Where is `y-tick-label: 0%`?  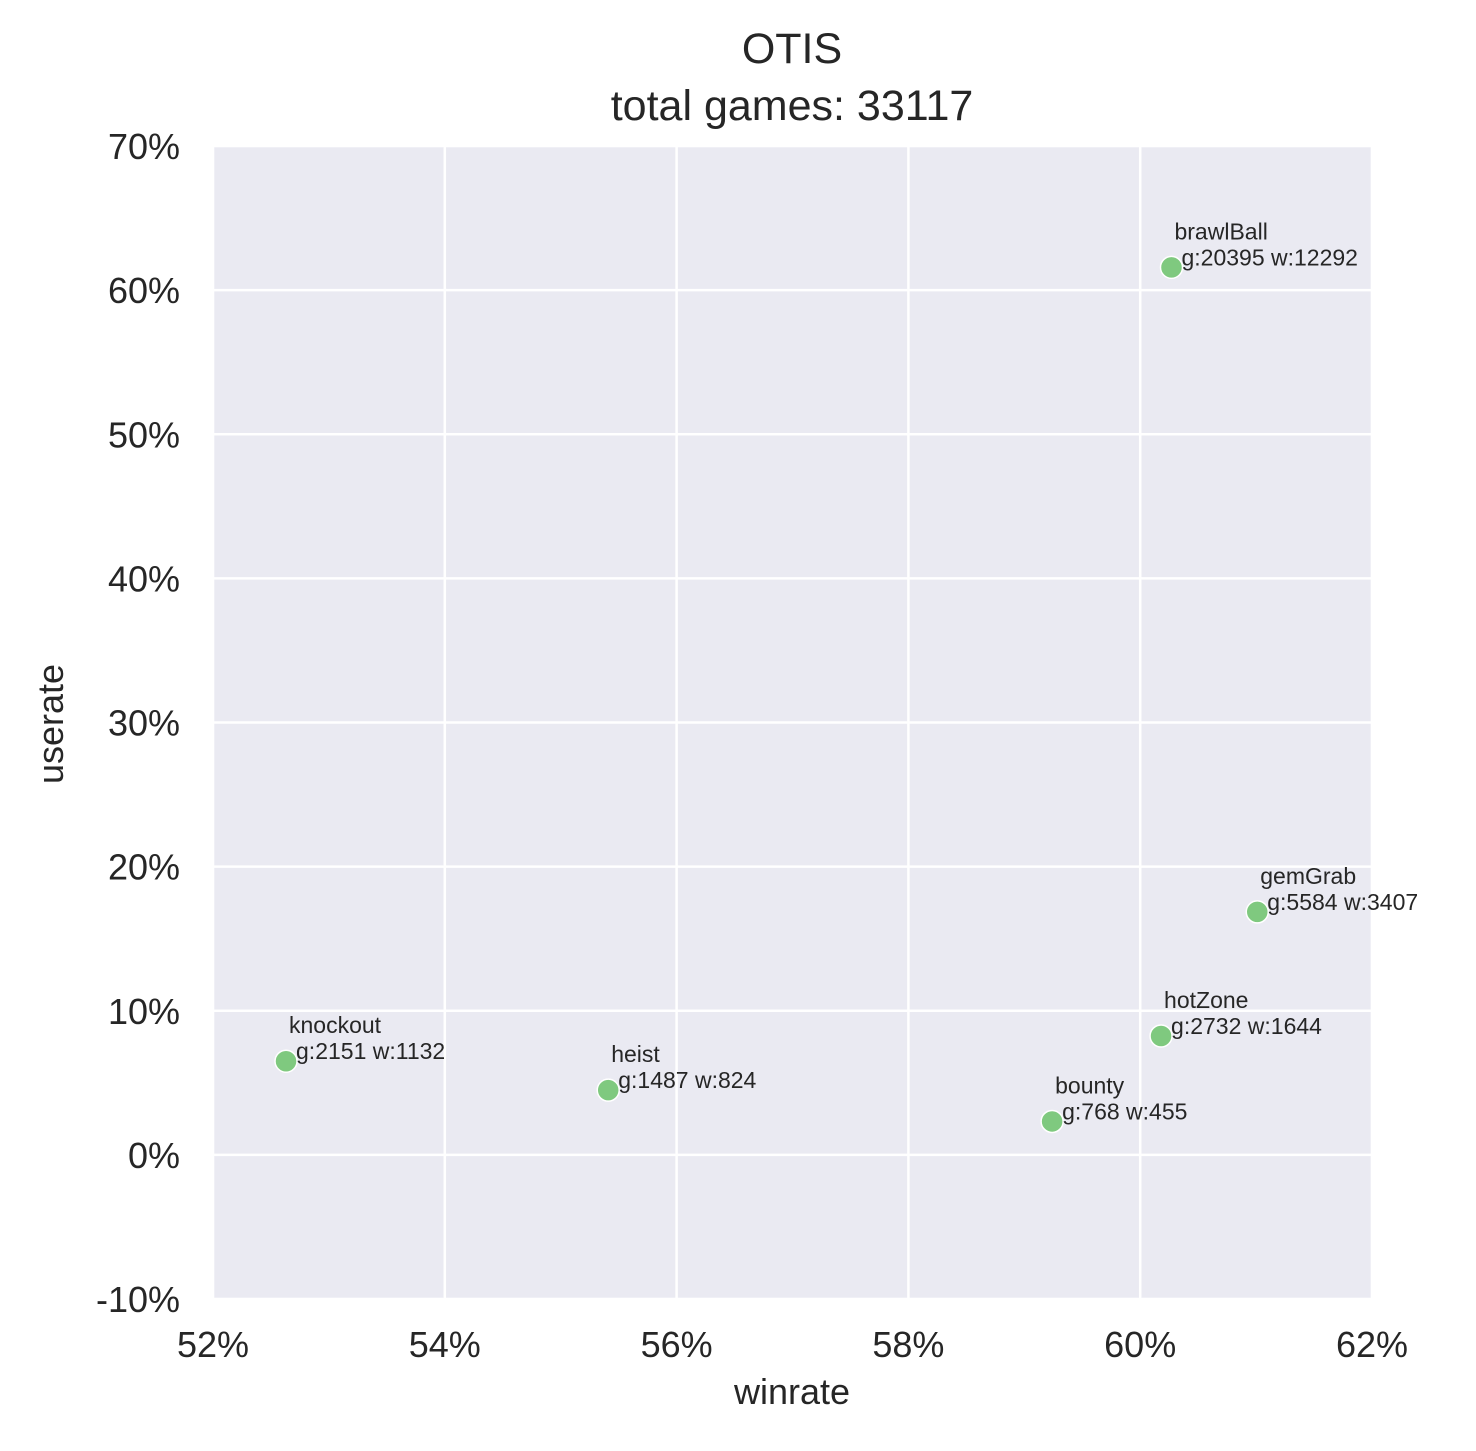
y-tick-label: 0% is located at coordinates (154, 1155).